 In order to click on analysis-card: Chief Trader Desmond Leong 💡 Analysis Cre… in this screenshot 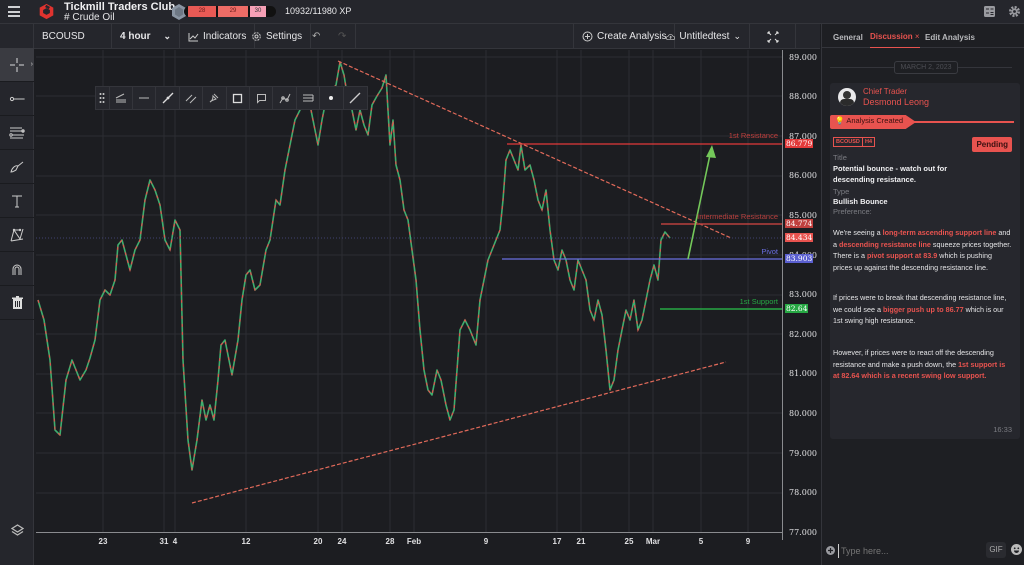, I will do `click(925, 261)`.